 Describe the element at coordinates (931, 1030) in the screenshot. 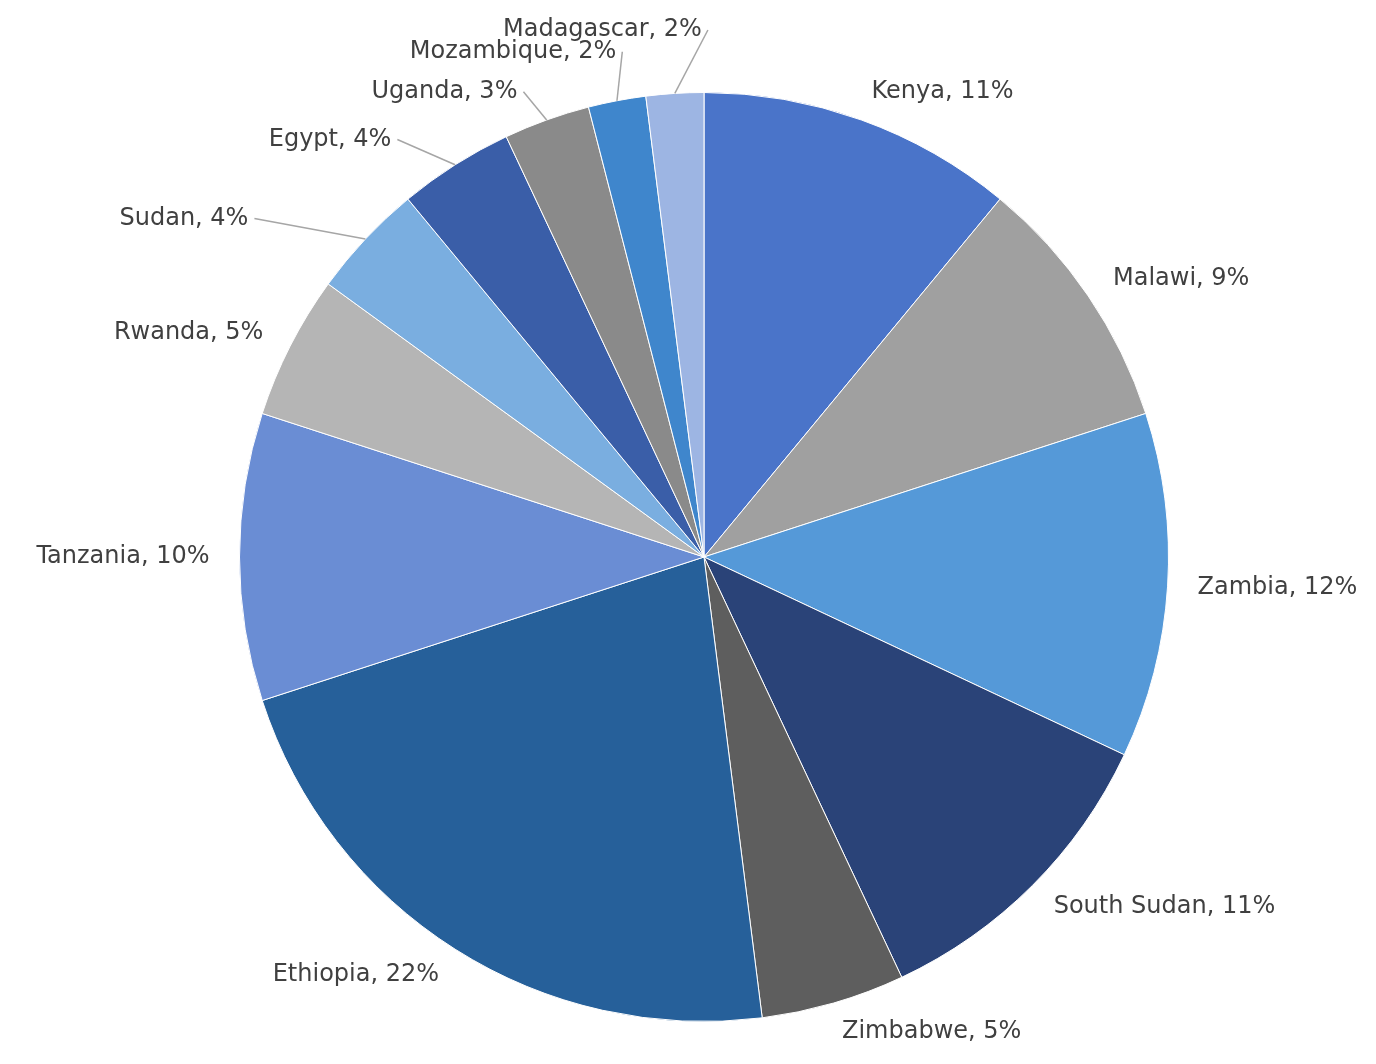

I see `slice-label: Zimbabwe, 5%` at that location.